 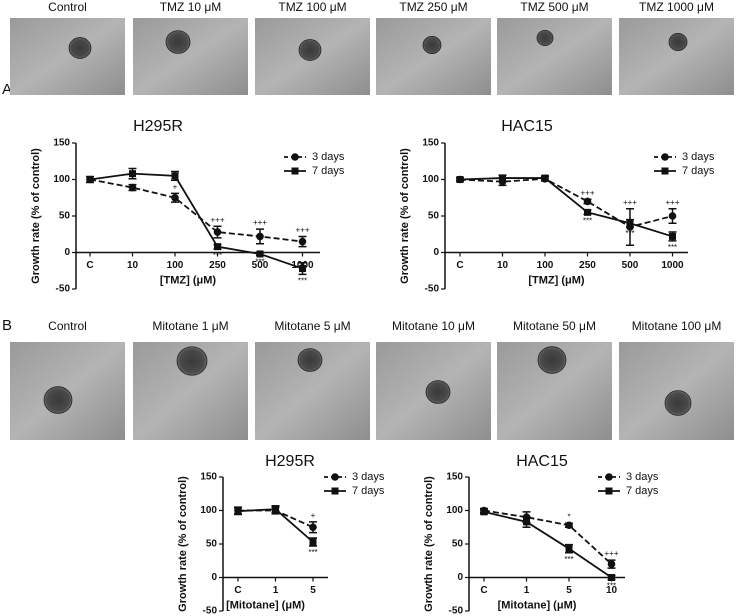 I want to click on x-tick-label: 1, so click(x=276, y=590).